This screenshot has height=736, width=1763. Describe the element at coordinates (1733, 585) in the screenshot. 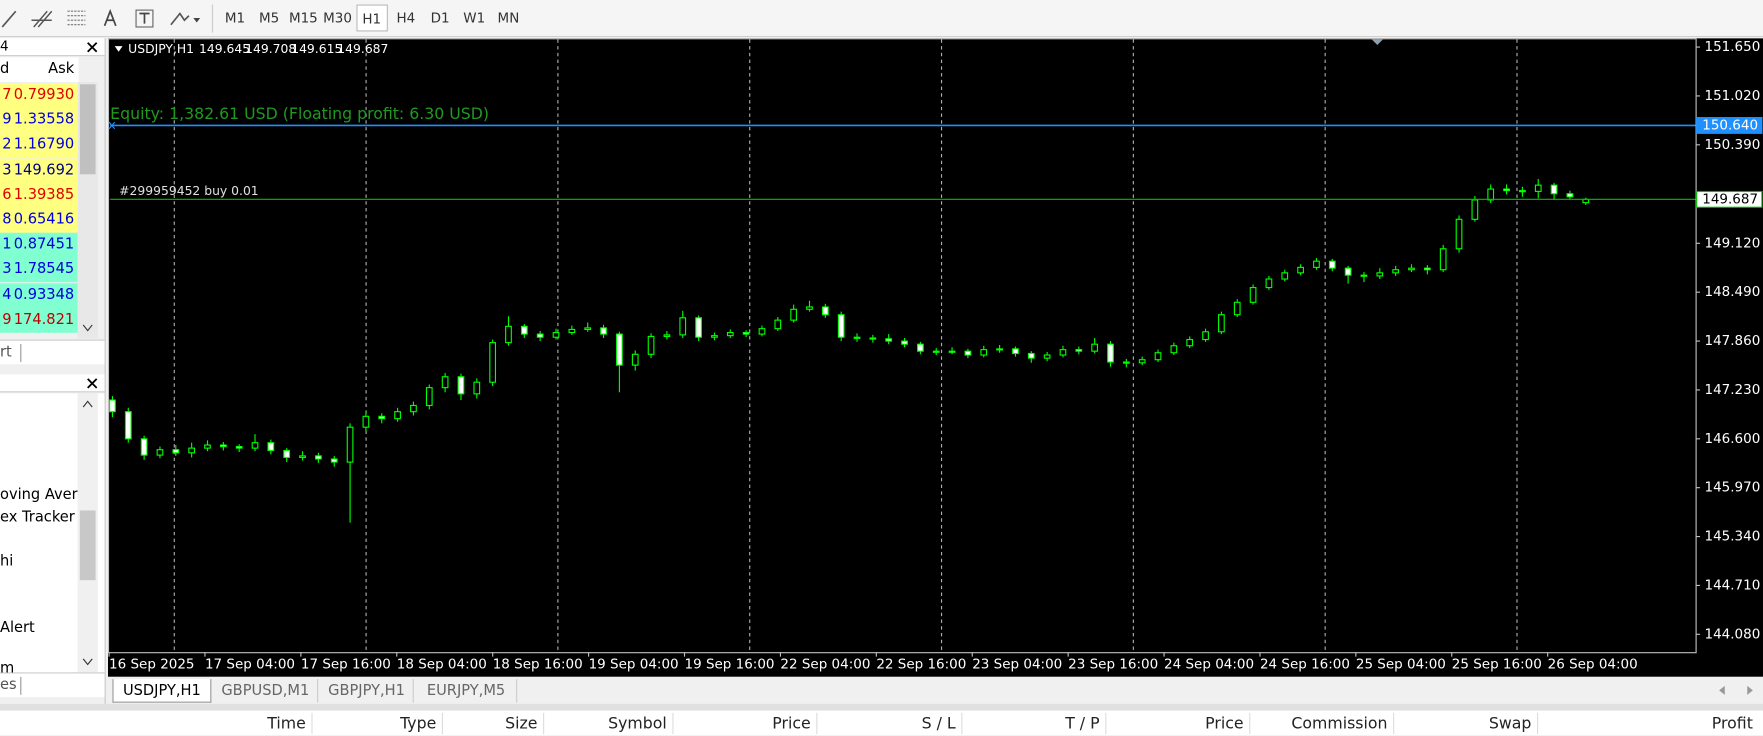

I see `y-tick-label: 144.710` at that location.